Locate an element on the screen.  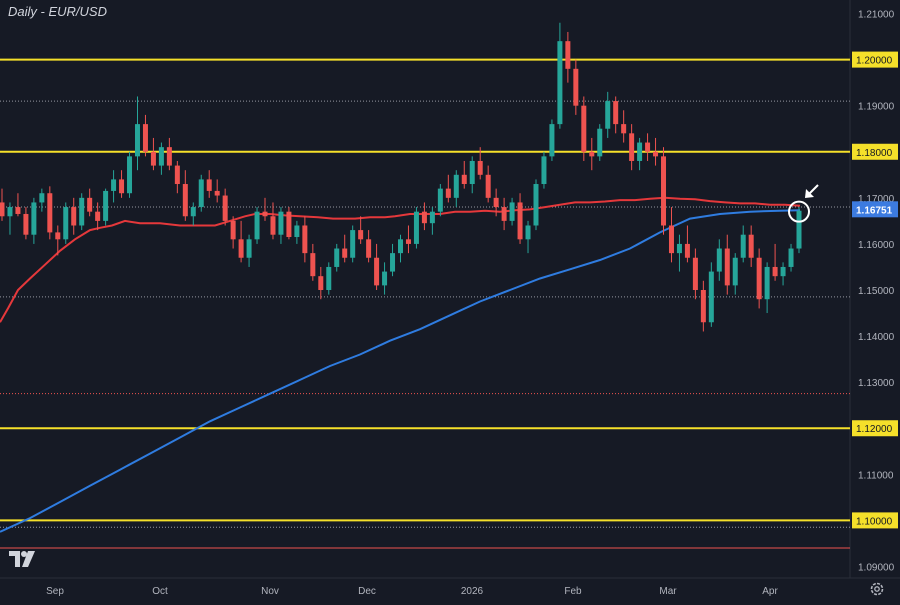
x-tick-label: Nov is located at coordinates (270, 591).